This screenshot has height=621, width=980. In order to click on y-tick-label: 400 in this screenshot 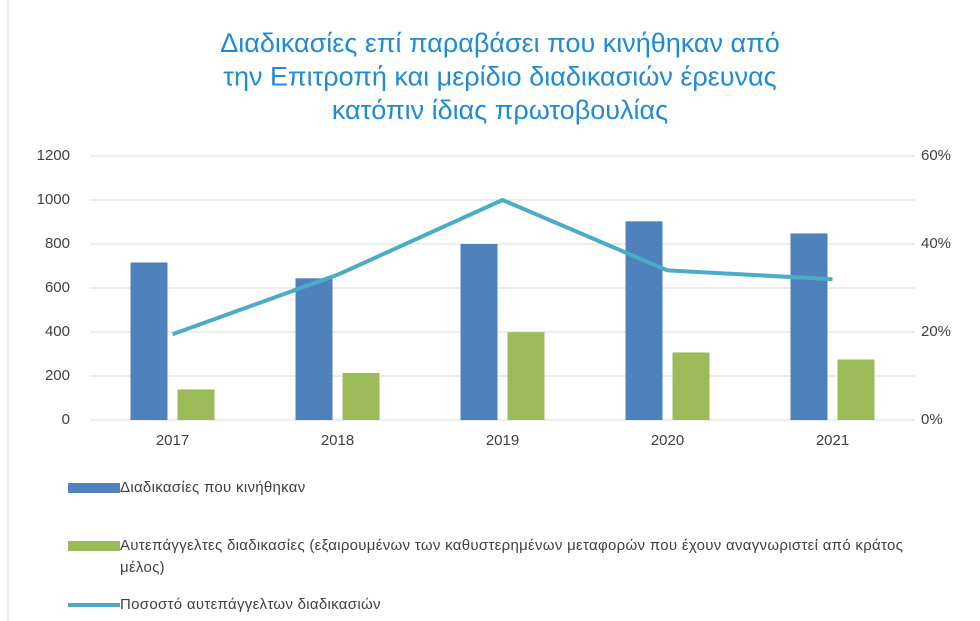, I will do `click(57, 331)`.